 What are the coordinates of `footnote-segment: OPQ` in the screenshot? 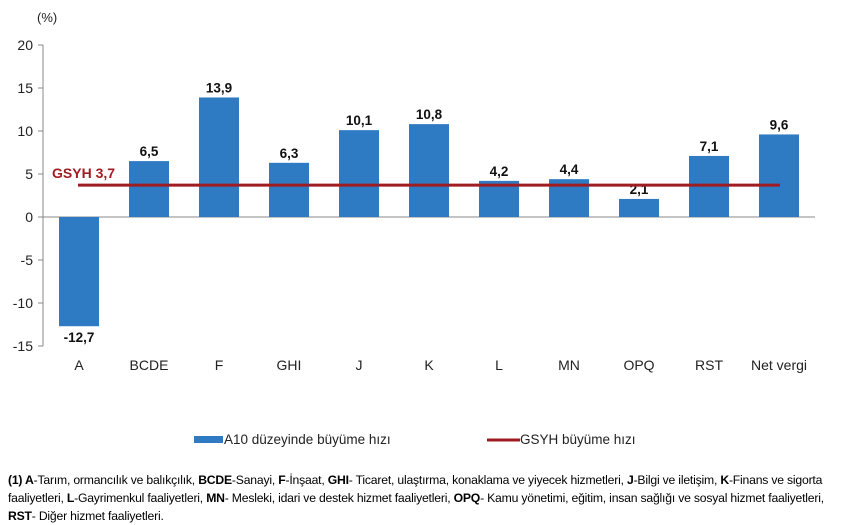 It's located at (467, 498).